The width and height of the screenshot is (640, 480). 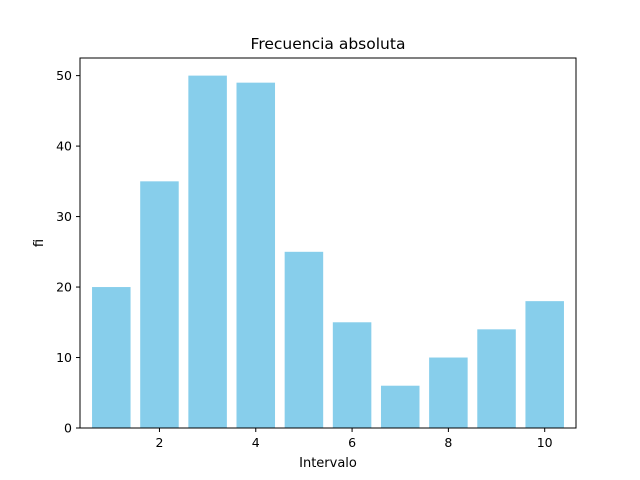 What do you see at coordinates (352, 442) in the screenshot?
I see `x-tick-label: 6` at bounding box center [352, 442].